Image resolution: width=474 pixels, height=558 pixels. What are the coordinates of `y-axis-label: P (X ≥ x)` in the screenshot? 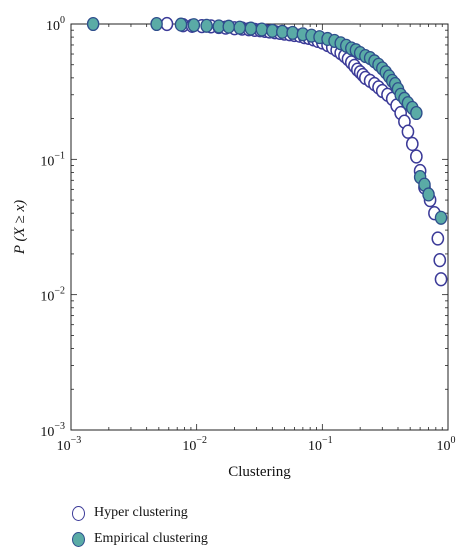 It's located at (20, 227).